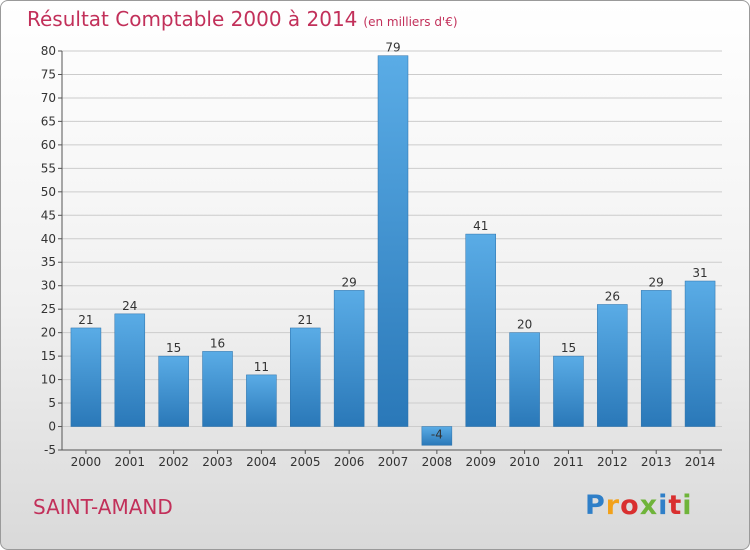 The height and width of the screenshot is (550, 750). Describe the element at coordinates (52, 403) in the screenshot. I see `y-tick-label: 5` at that location.